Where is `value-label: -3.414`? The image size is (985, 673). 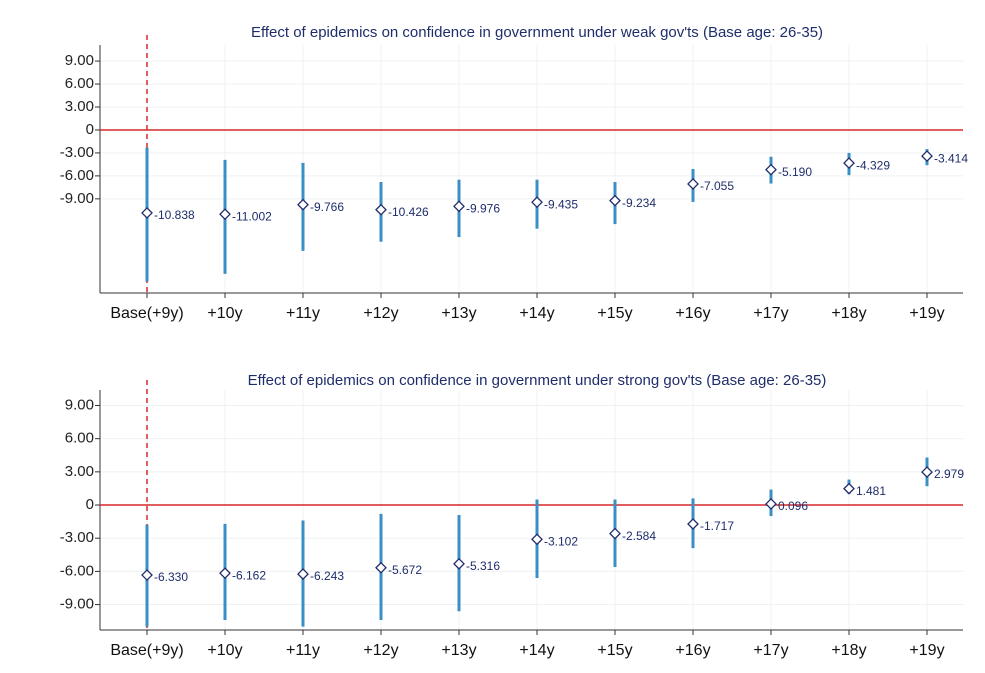 value-label: -3.414 is located at coordinates (951, 158).